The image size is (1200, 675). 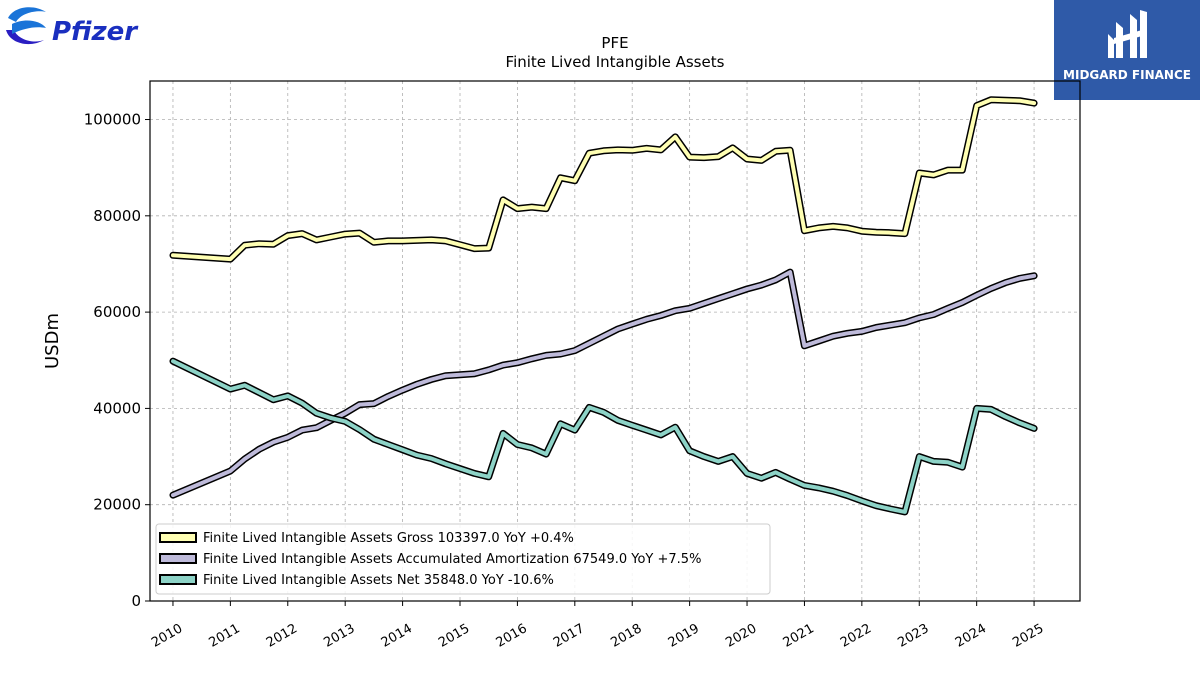 I want to click on y-tick-label: 100000, so click(x=112, y=120).